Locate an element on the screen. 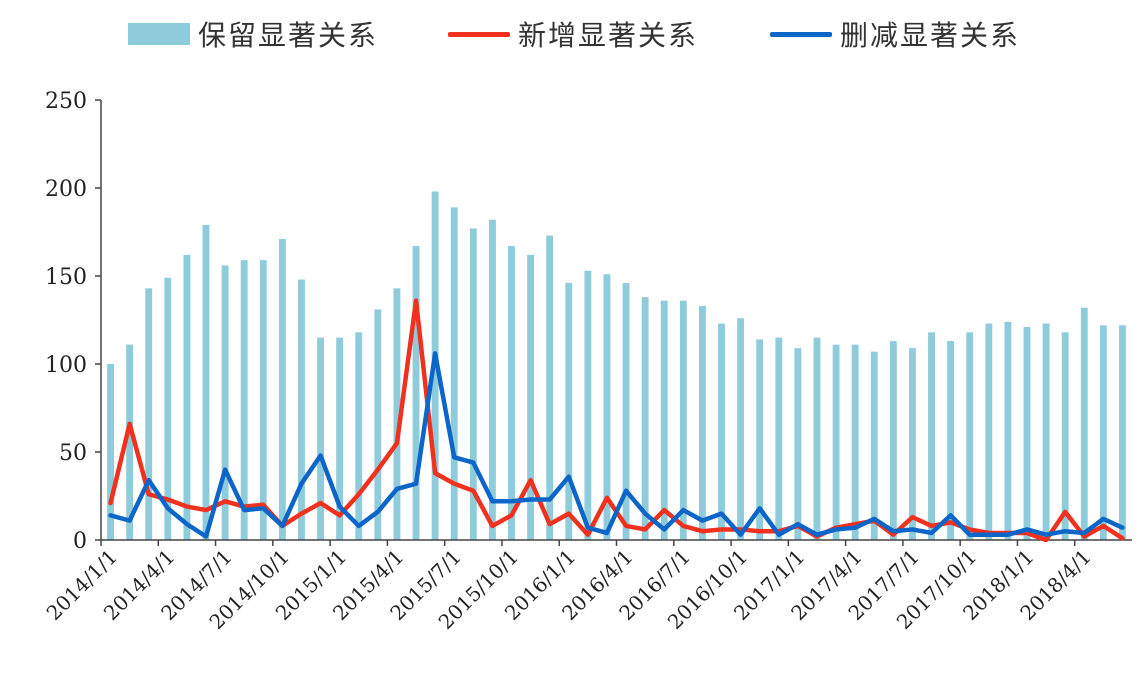 This screenshot has width=1146, height=696. y-tick-label: 250 is located at coordinates (66, 101).